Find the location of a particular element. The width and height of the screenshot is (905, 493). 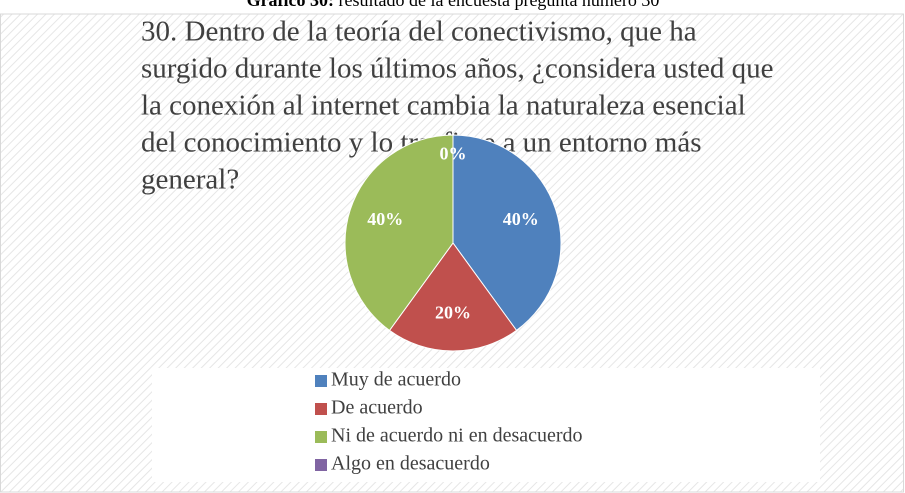

legend-label: Algo en desacuerdo is located at coordinates (410, 464).